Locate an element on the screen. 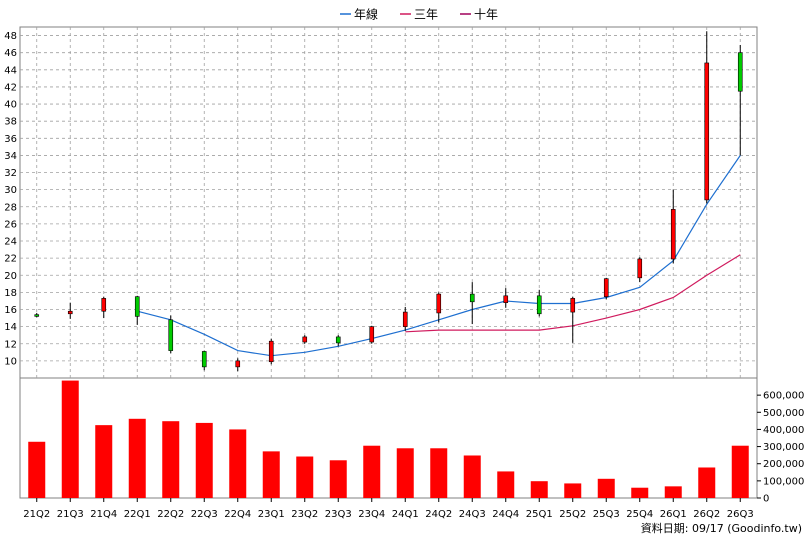 Image resolution: width=808 pixels, height=540 pixels. x-tick-label: 24Q4 is located at coordinates (505, 514).